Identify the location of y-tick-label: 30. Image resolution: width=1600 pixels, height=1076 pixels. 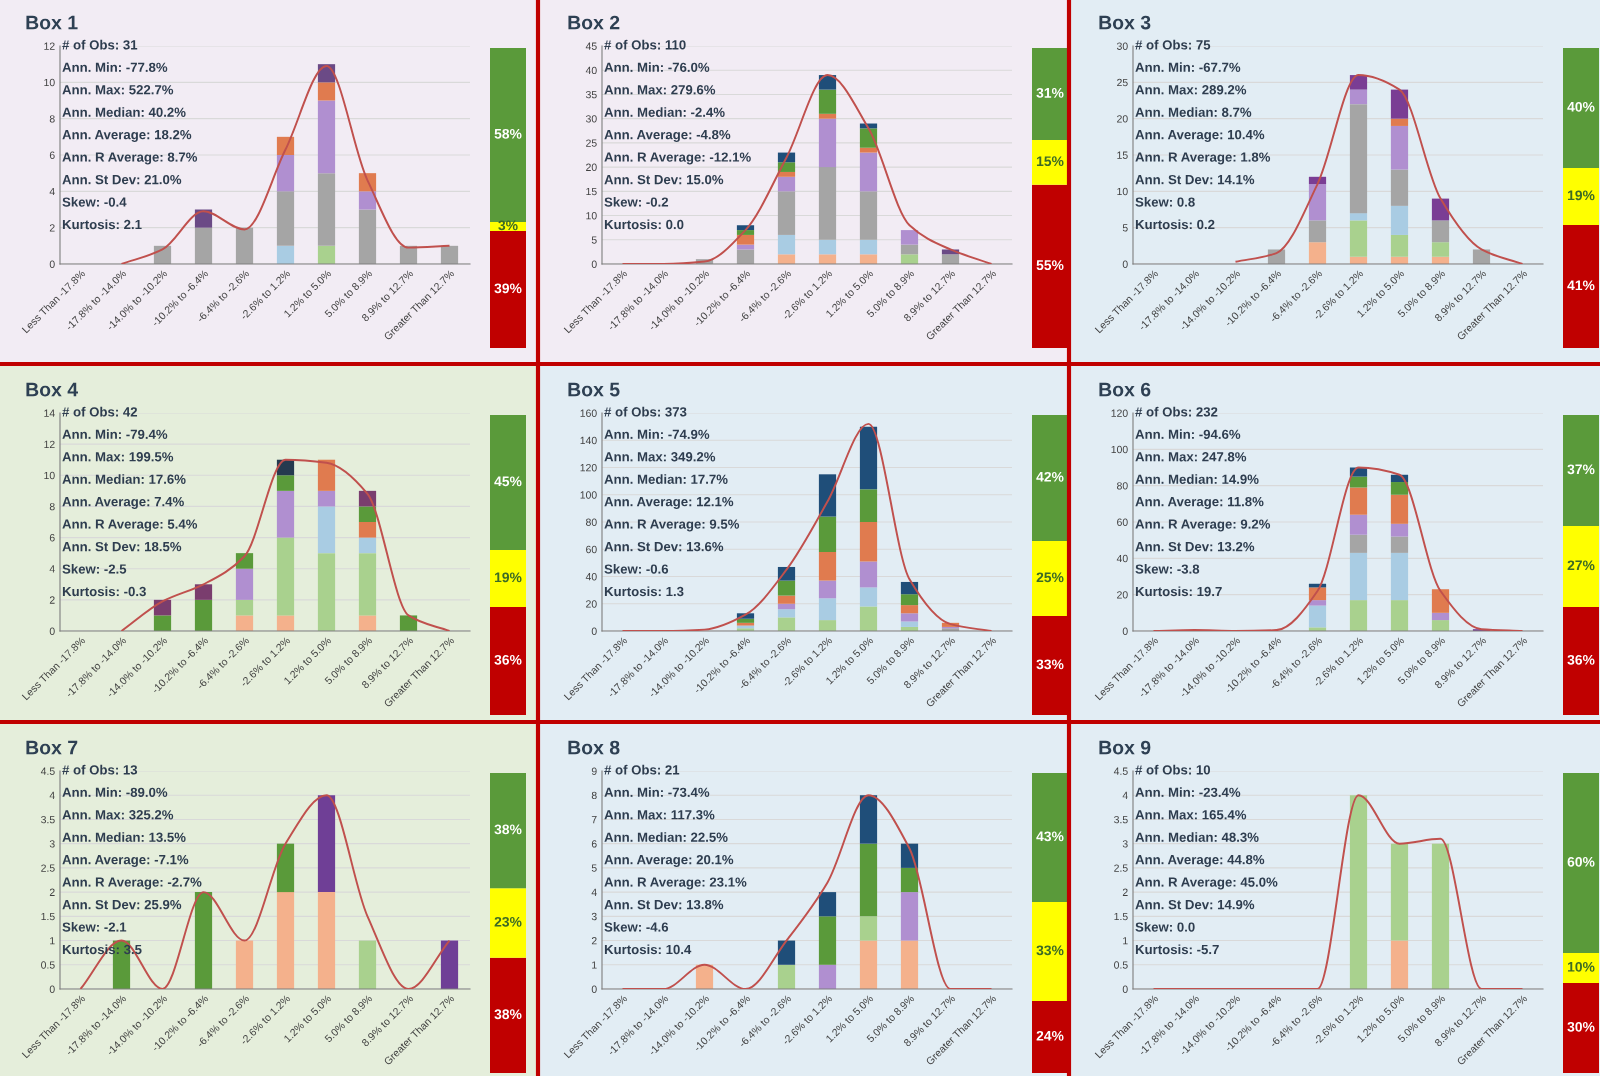
(591, 119).